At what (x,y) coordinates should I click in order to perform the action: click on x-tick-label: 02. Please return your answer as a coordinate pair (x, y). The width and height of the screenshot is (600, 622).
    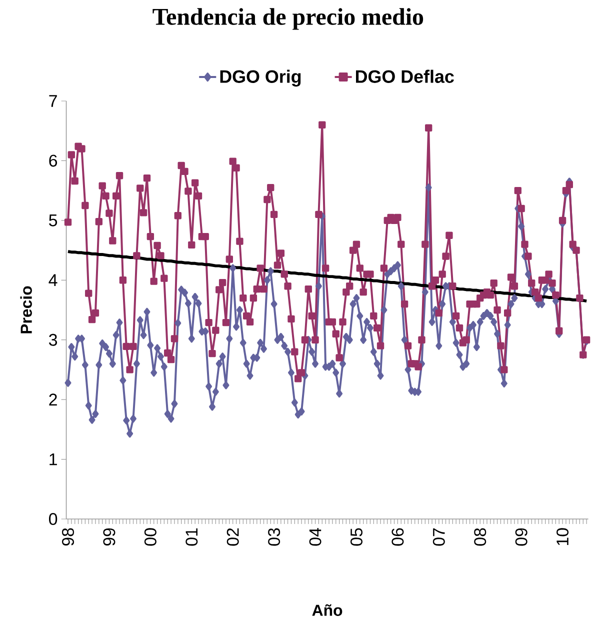
    Looking at the image, I should click on (232, 537).